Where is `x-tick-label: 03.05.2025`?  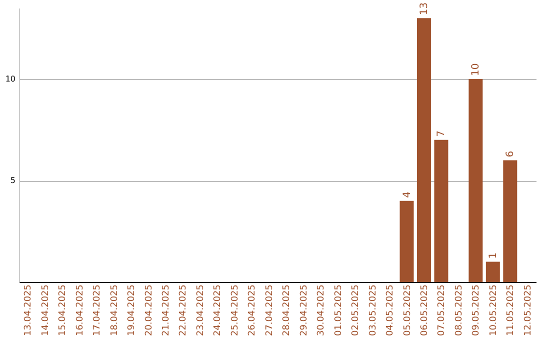 x-tick-label: 03.05.2025 is located at coordinates (373, 310).